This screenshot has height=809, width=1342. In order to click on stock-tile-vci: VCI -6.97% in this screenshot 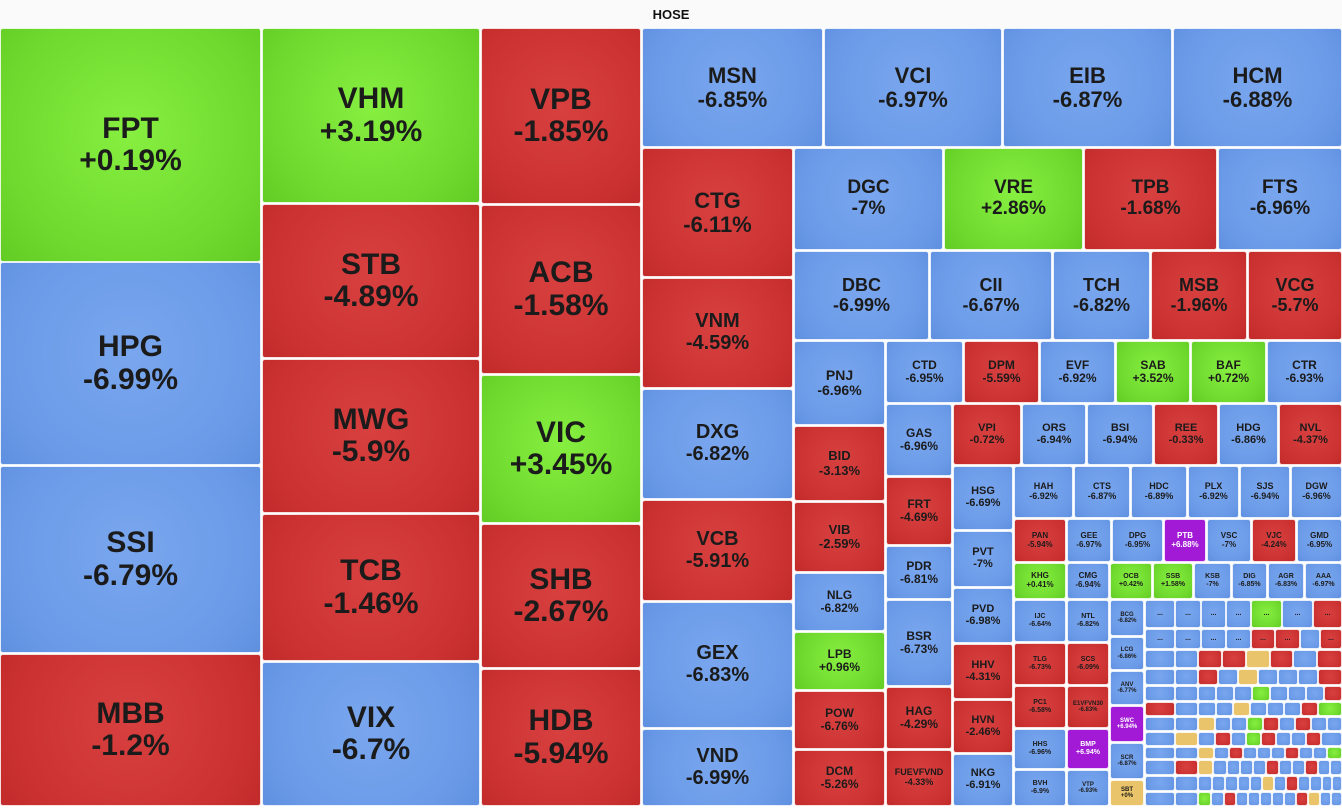, I will do `click(913, 87)`.